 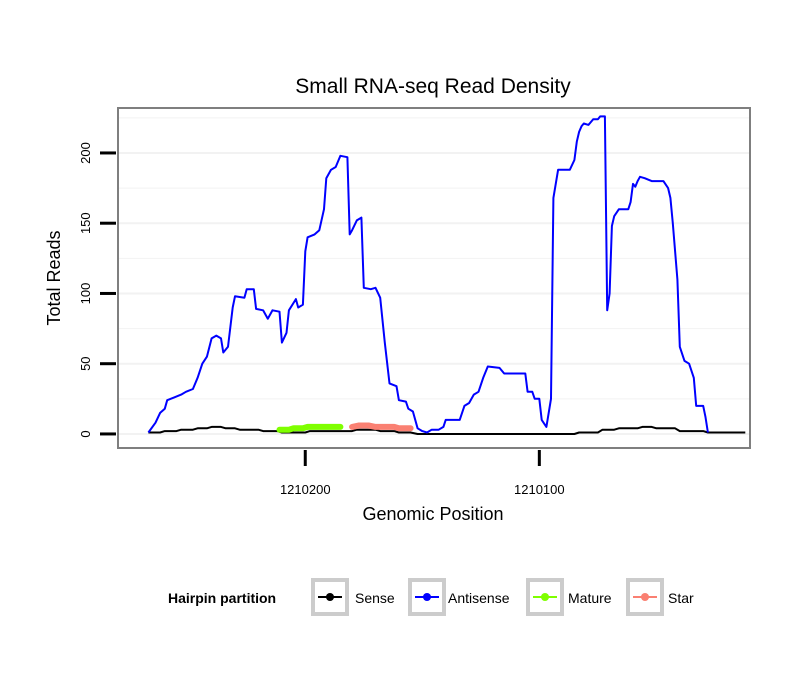 What do you see at coordinates (305, 489) in the screenshot?
I see `x-tick-label: 1210200` at bounding box center [305, 489].